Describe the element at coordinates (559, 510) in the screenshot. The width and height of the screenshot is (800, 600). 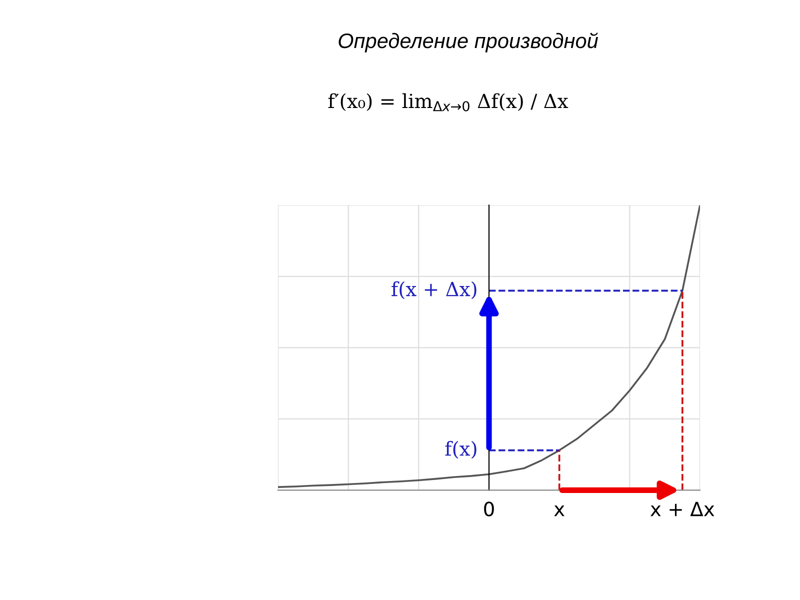
I see `x-tick-label: x` at that location.